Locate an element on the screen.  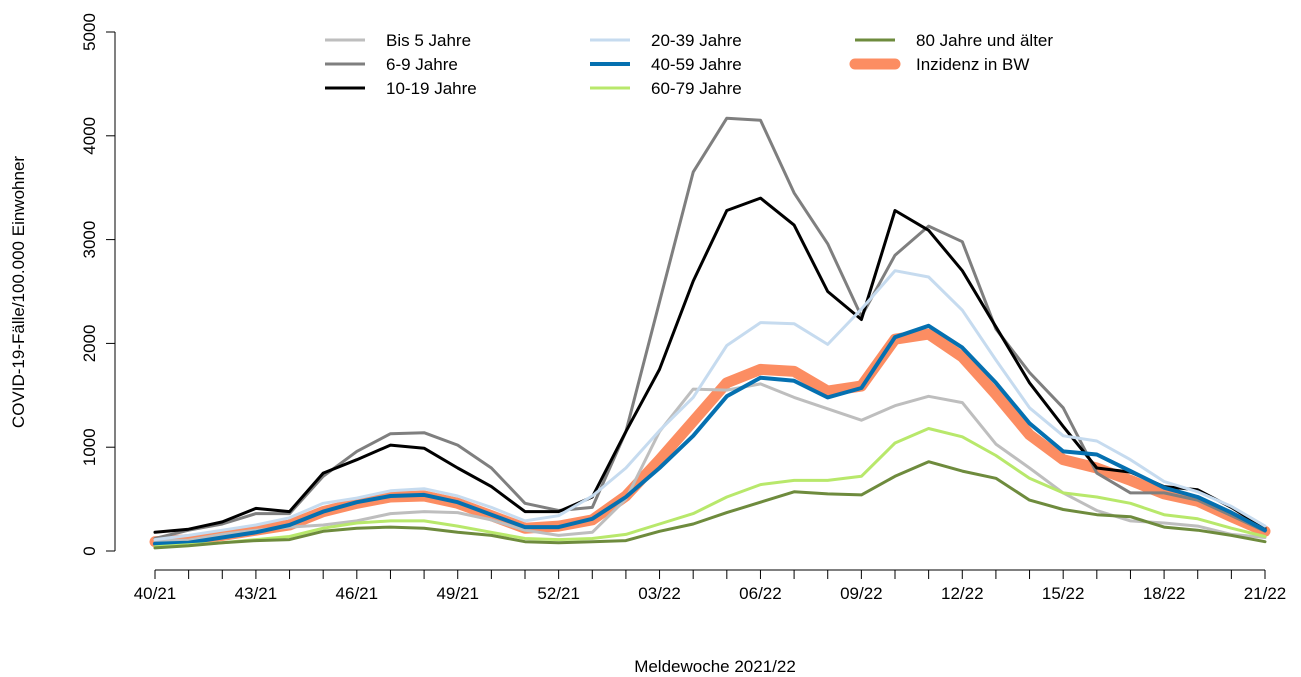
x-tick-label: 09/22 is located at coordinates (861, 593).